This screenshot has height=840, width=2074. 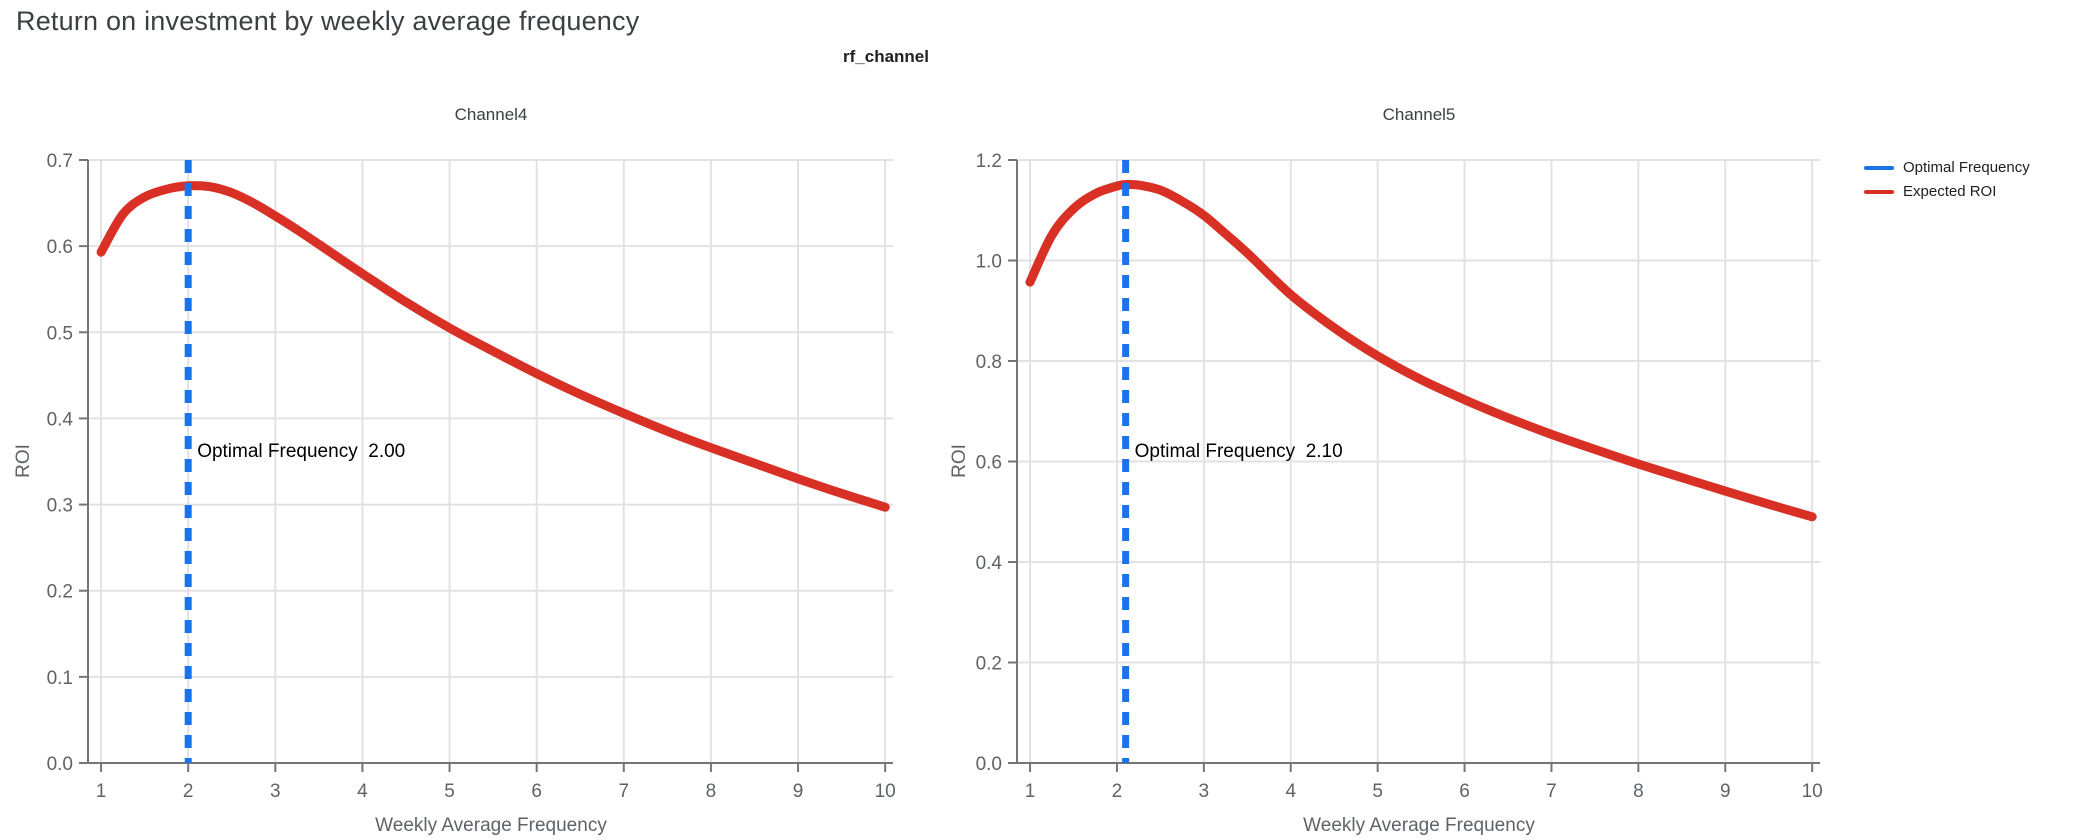 I want to click on y-axis-title-channel4: ROI, so click(x=23, y=461).